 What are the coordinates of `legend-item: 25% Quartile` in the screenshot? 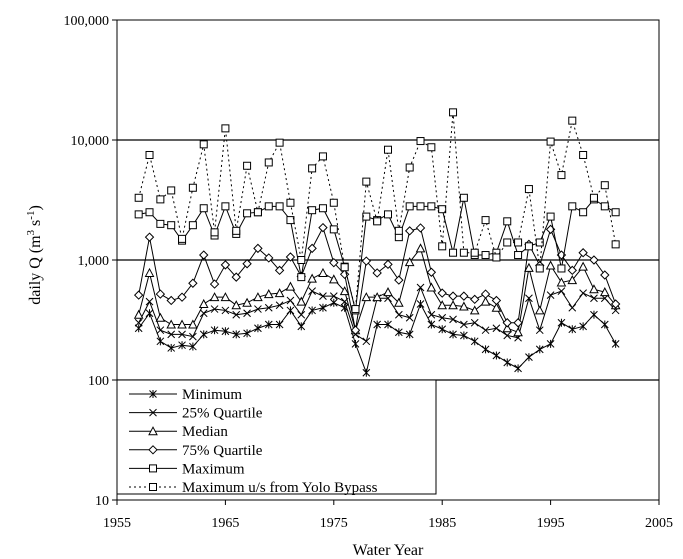 It's located at (196, 414).